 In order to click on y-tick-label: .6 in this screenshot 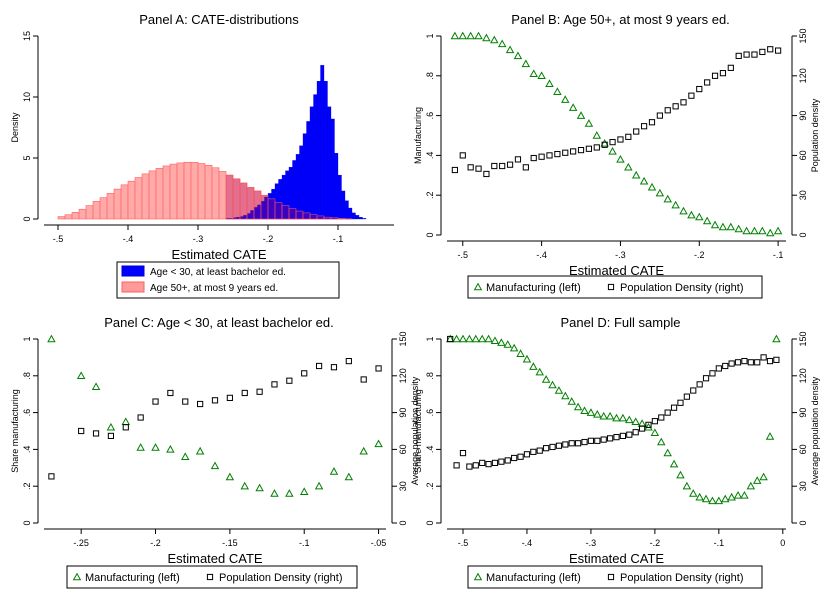, I will do `click(27, 413)`.